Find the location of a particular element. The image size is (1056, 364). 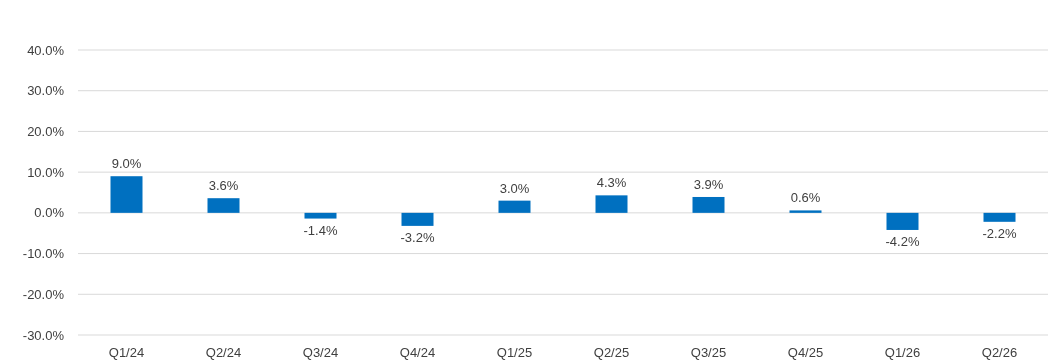

data-label: 0.6% is located at coordinates (805, 198).